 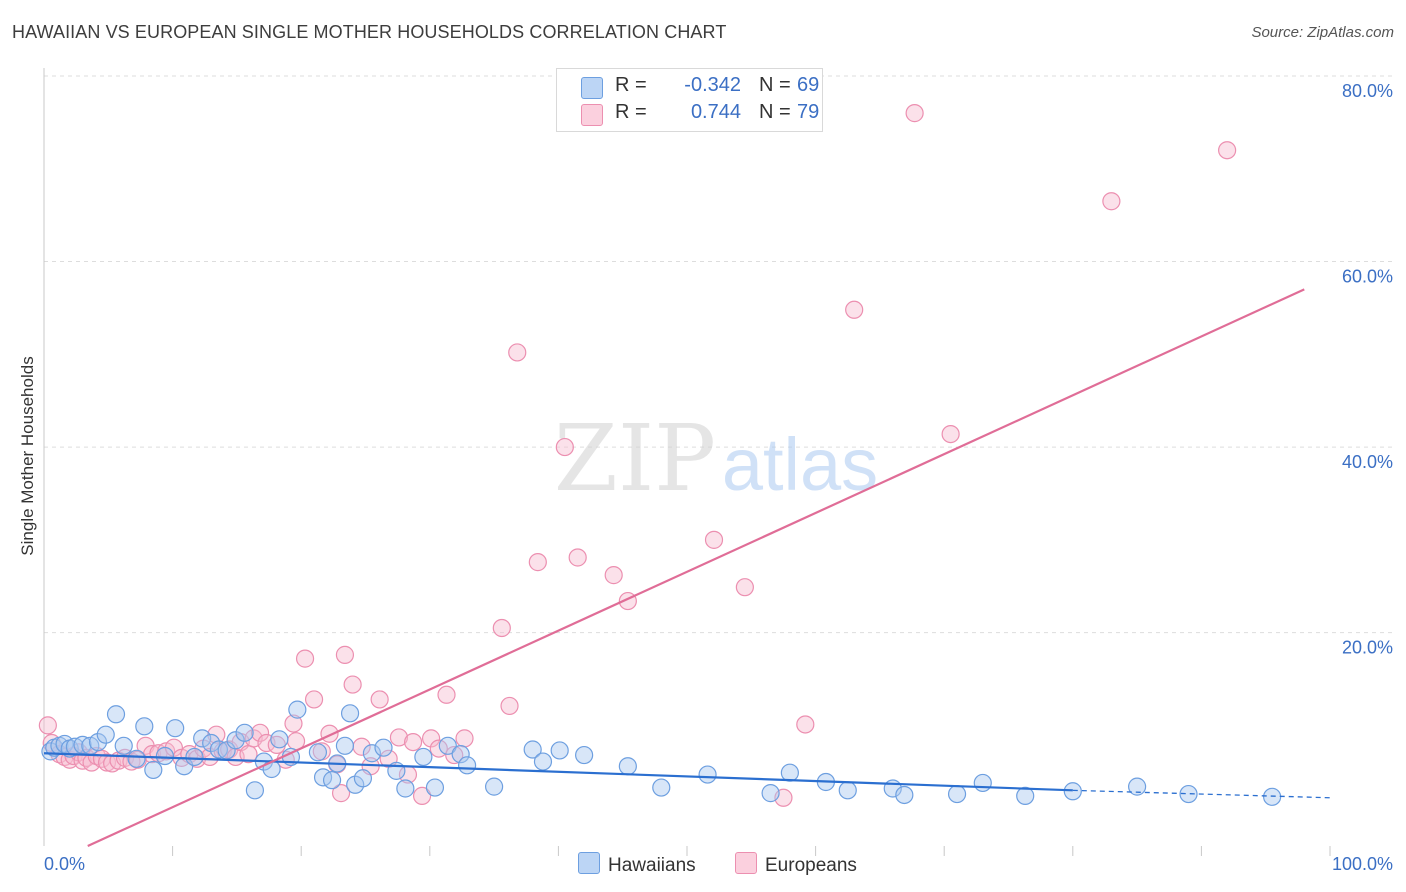 I want to click on watermark: ZIP atlas, so click(x=716, y=458).